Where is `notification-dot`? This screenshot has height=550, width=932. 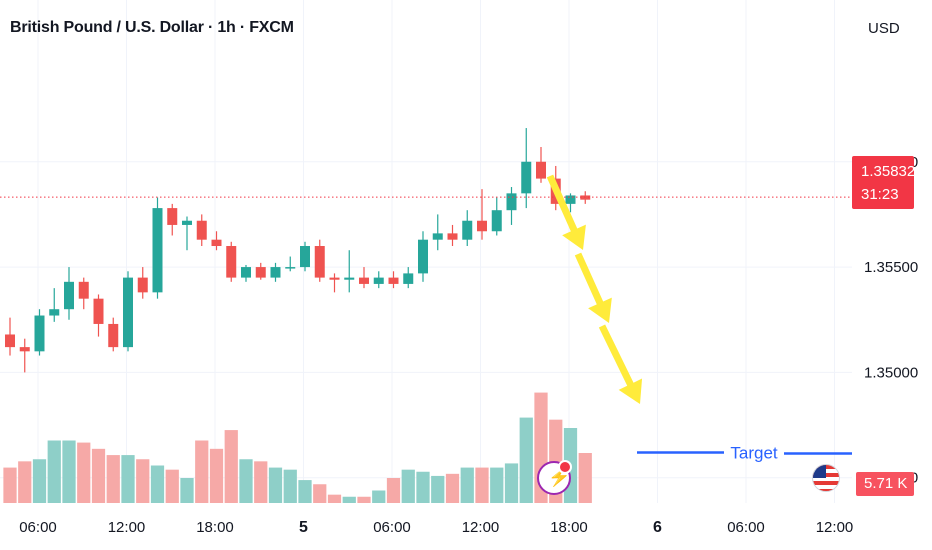
notification-dot is located at coordinates (565, 467).